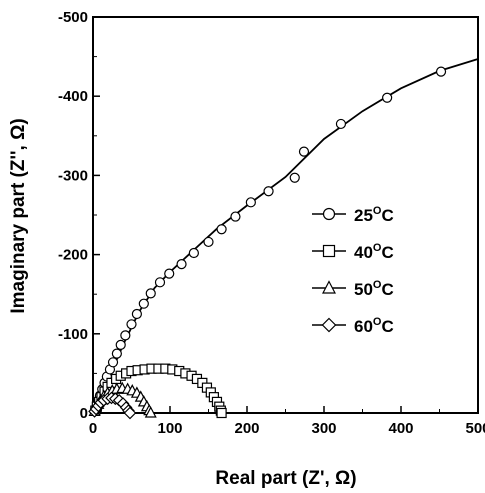  Describe the element at coordinates (246, 428) in the screenshot. I see `x-tick-label: 200` at that location.